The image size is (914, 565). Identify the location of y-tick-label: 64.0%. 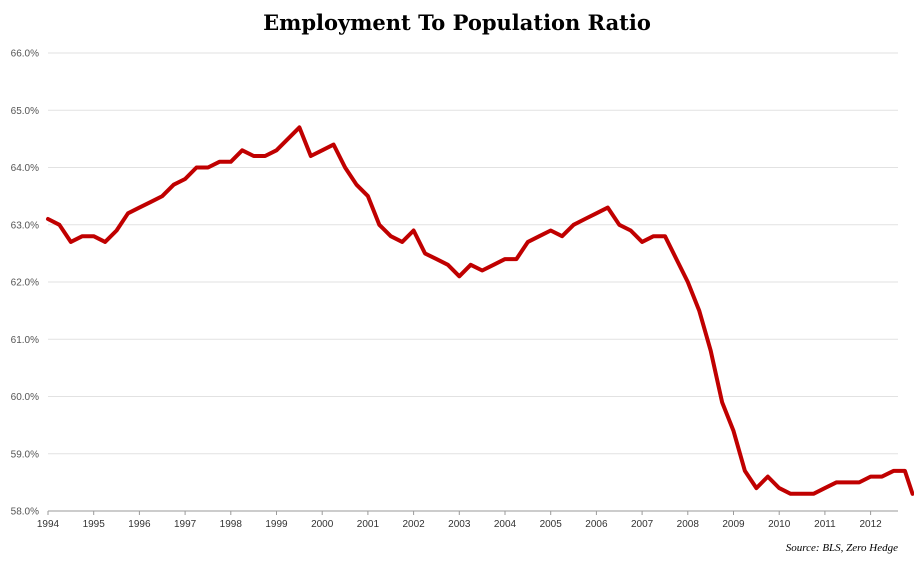
(25, 168).